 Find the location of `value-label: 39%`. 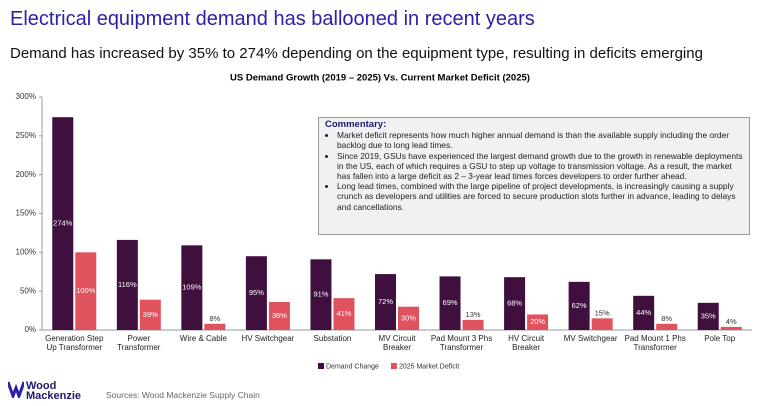

value-label: 39% is located at coordinates (150, 314).